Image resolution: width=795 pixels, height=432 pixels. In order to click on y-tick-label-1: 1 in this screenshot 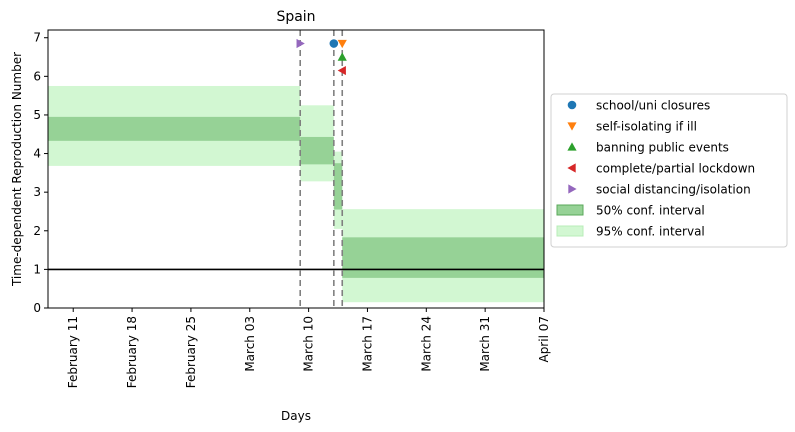, I will do `click(37, 269)`.